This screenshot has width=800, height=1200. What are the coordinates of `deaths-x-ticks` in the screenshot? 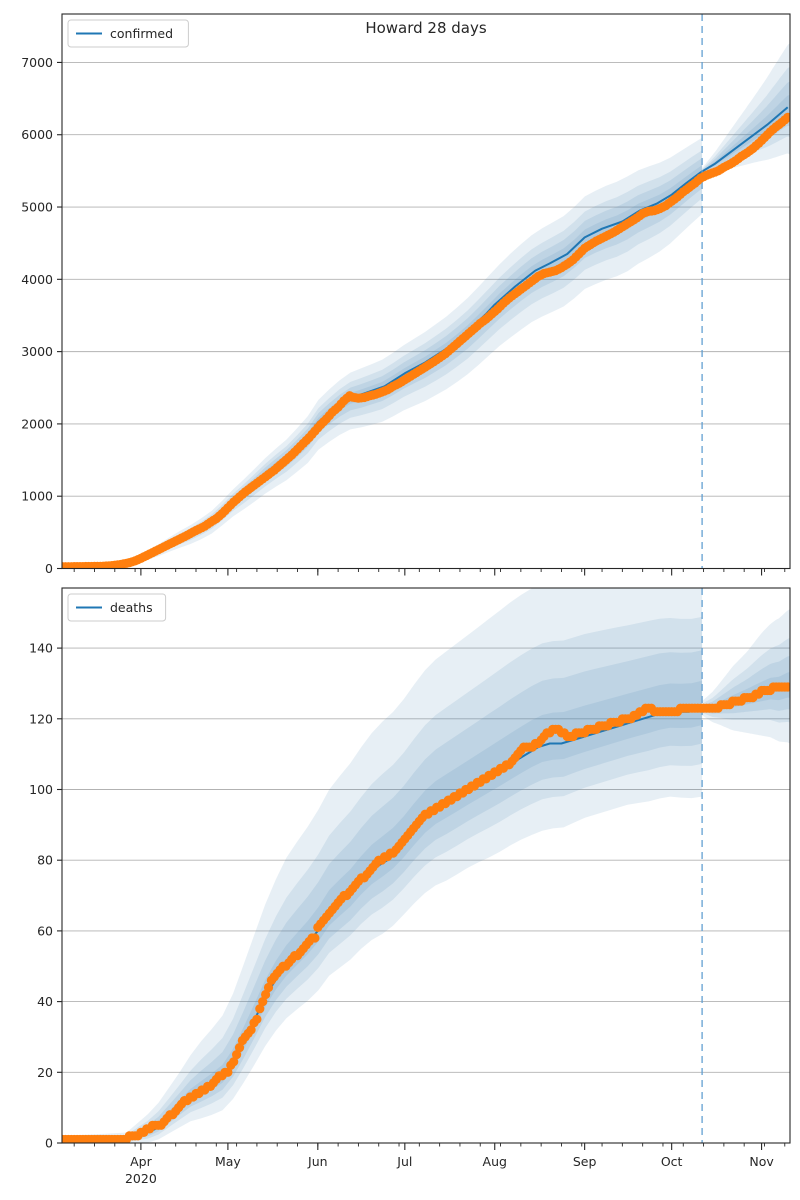 It's located at (429, 1146).